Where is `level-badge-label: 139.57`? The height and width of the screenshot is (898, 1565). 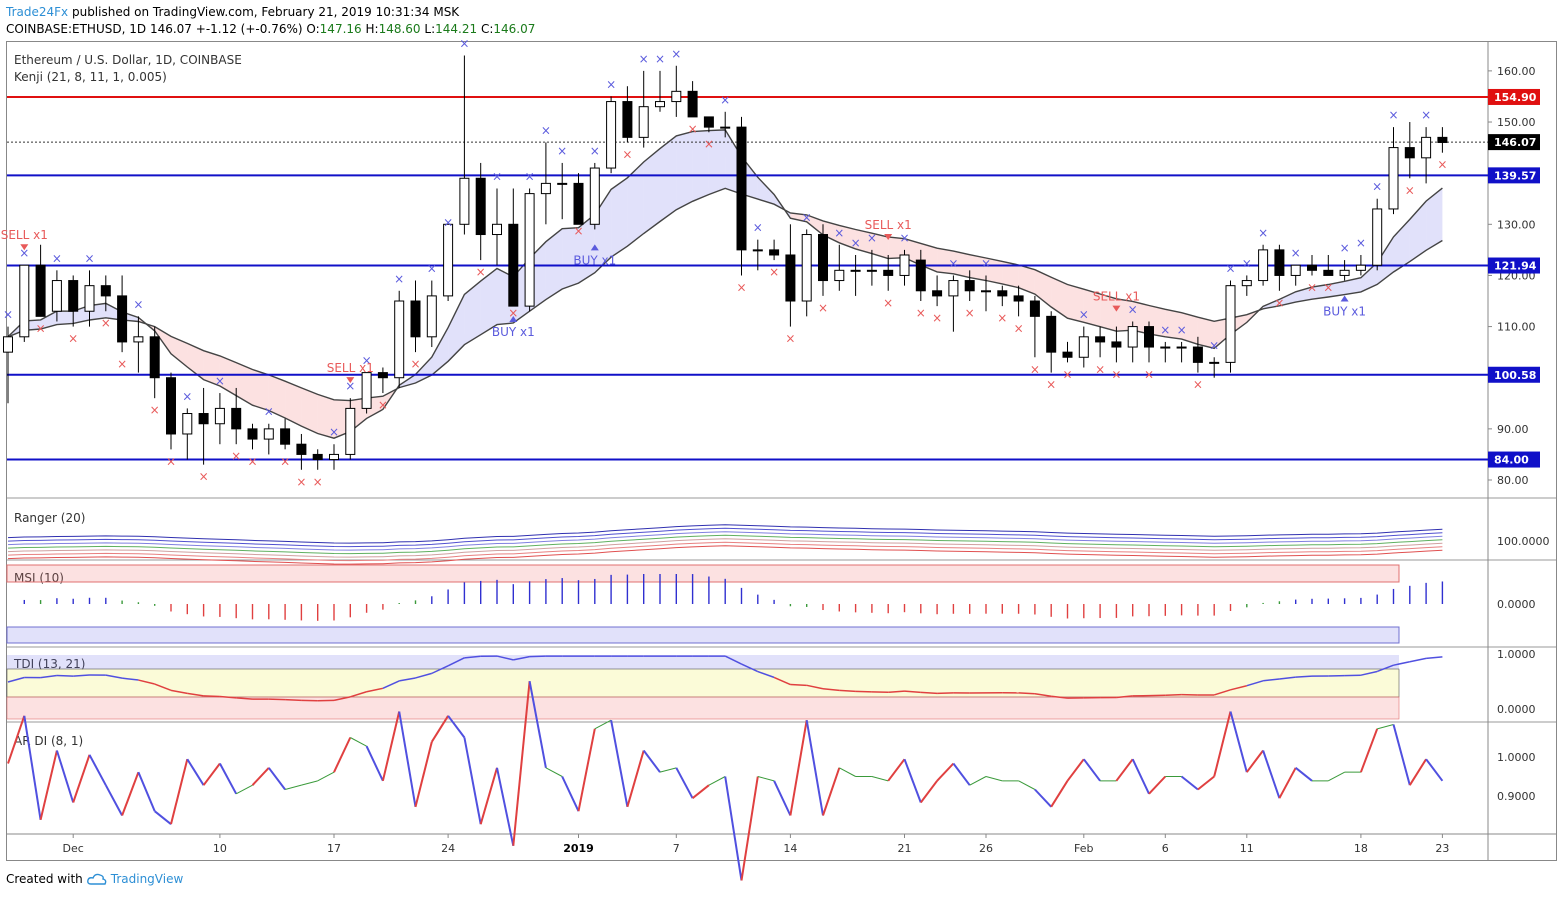 level-badge-label: 139.57 is located at coordinates (1515, 175).